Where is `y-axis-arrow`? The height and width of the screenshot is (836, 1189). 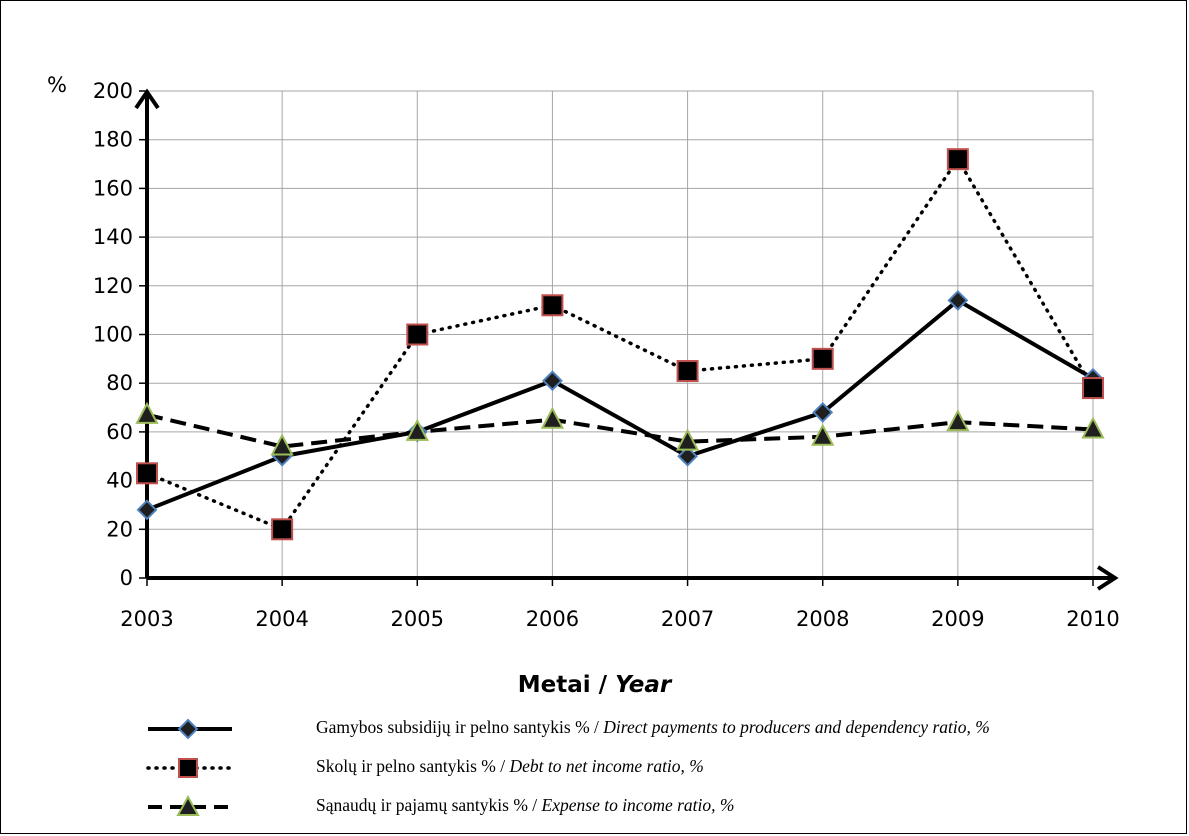 y-axis-arrow is located at coordinates (147, 99).